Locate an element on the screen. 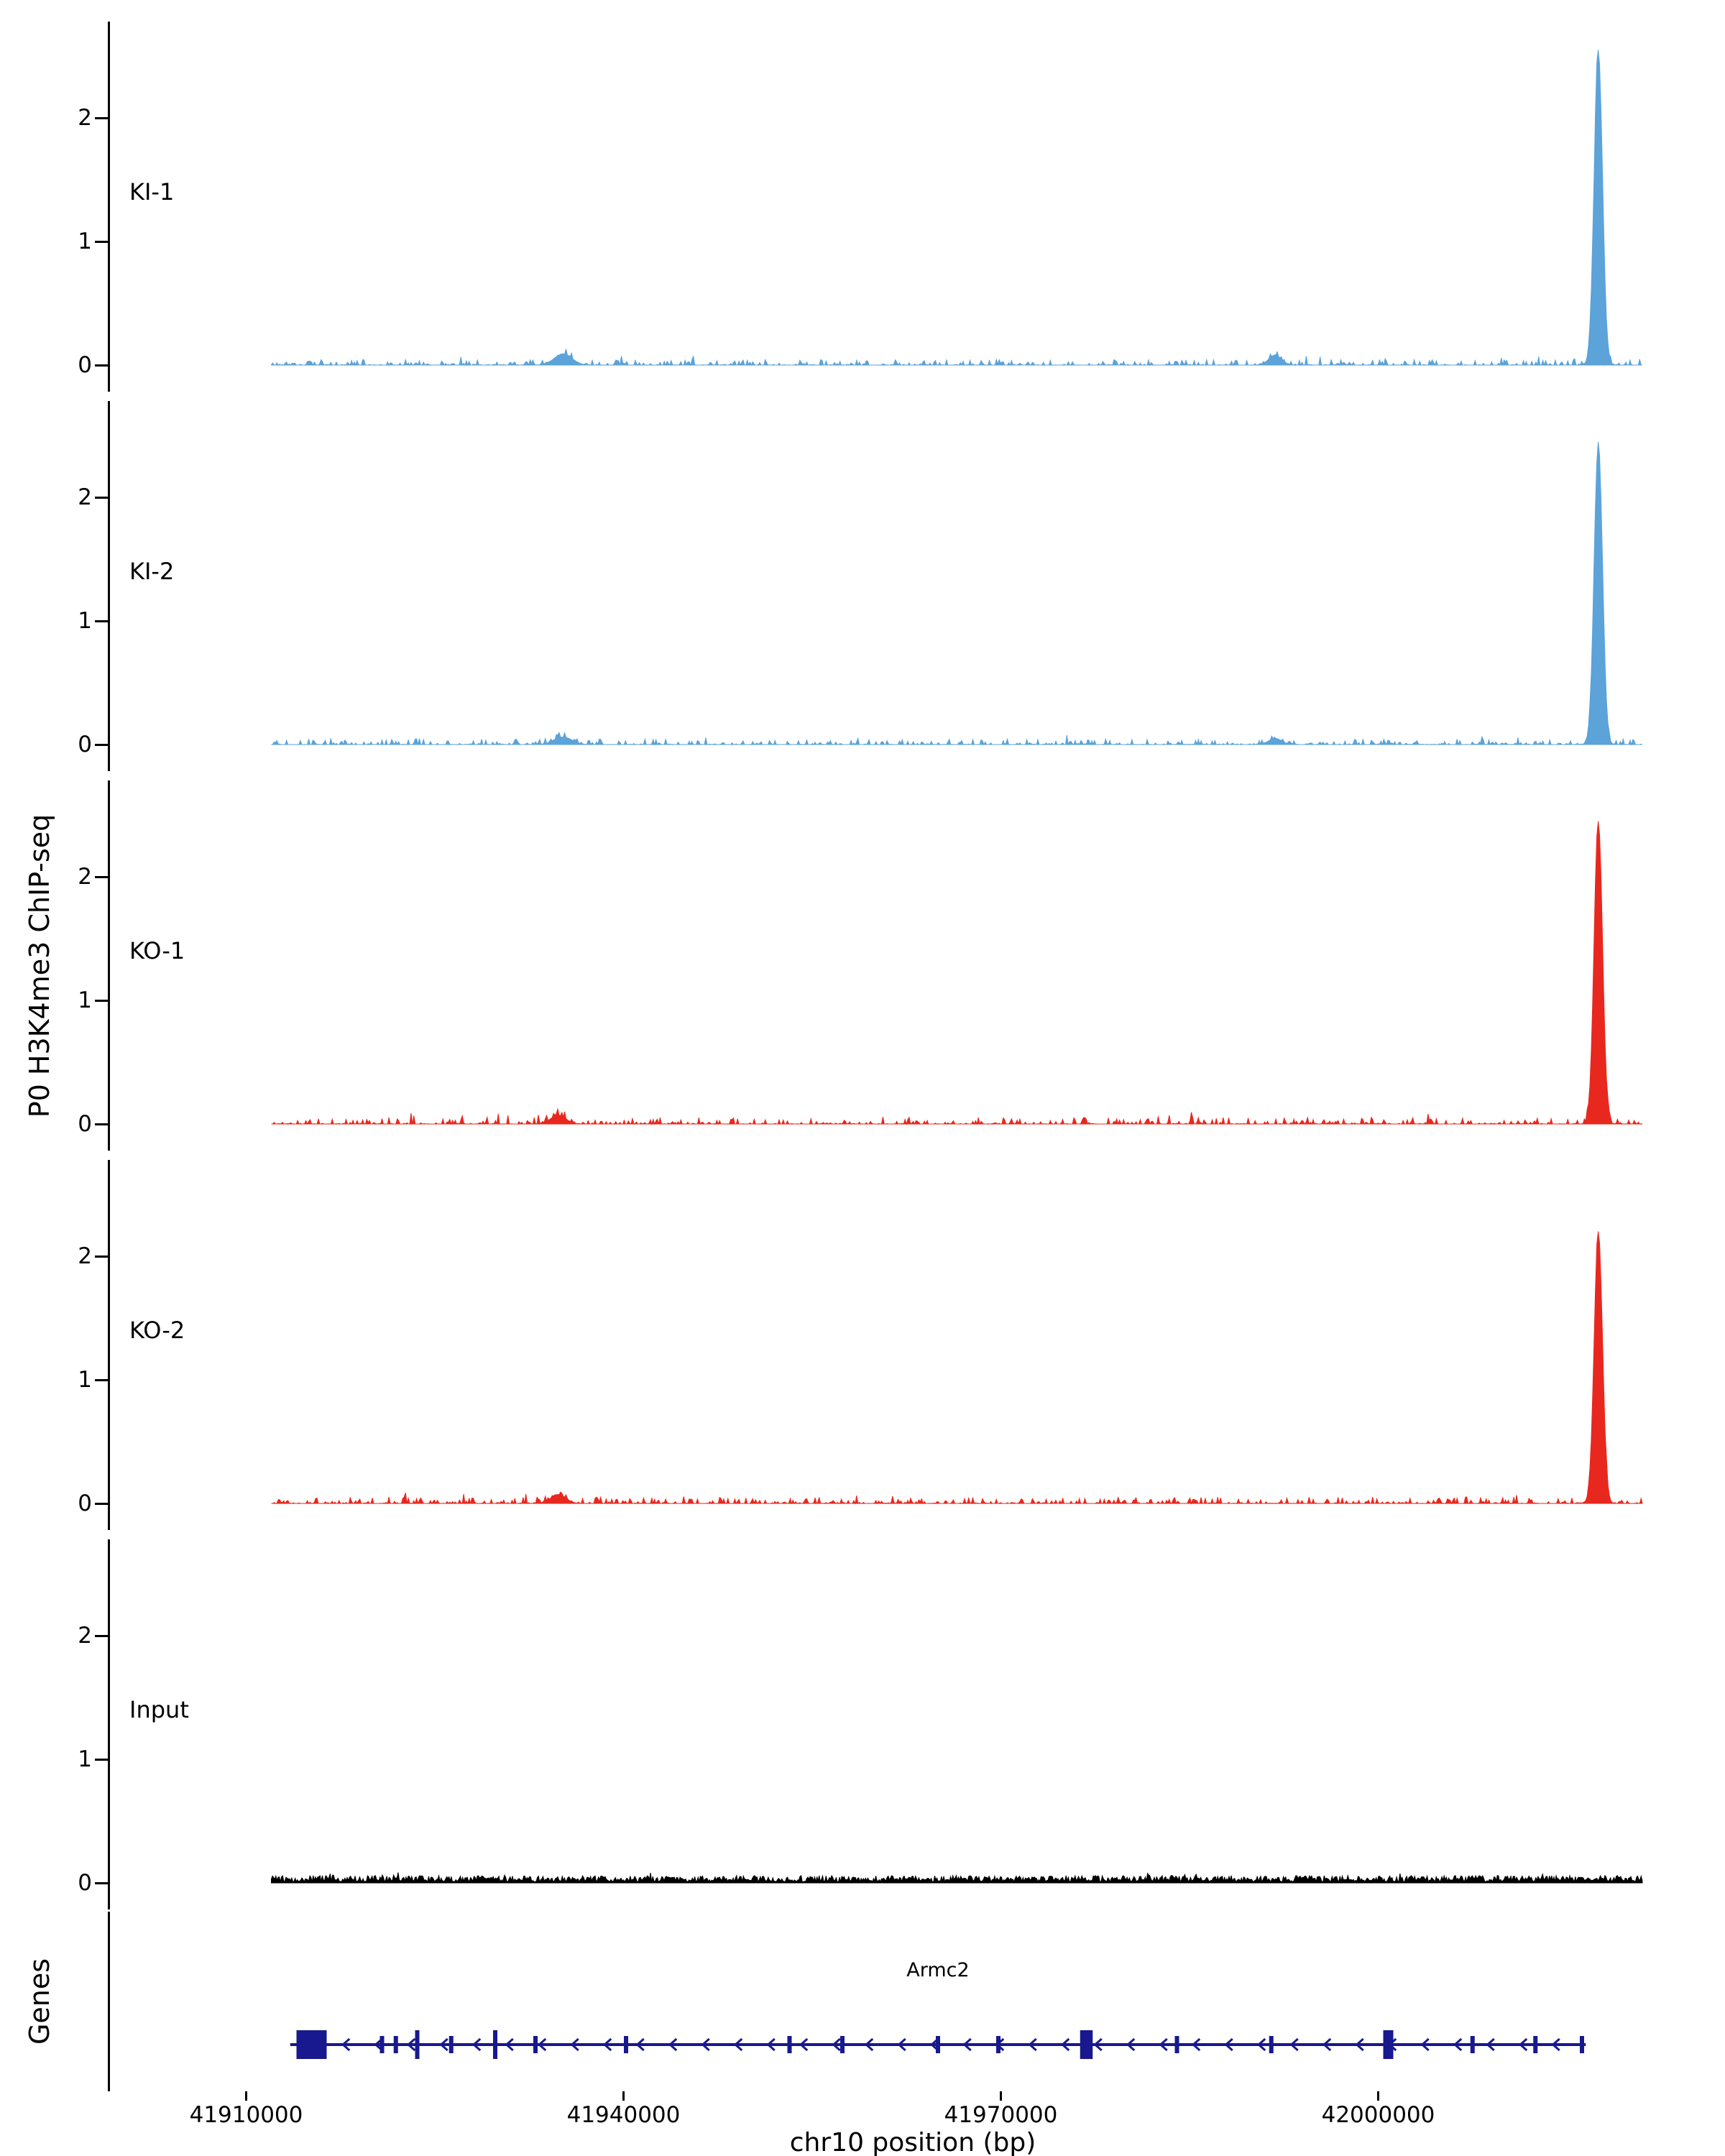 The height and width of the screenshot is (2156, 1725). gene-model-track is located at coordinates (938, 2044).